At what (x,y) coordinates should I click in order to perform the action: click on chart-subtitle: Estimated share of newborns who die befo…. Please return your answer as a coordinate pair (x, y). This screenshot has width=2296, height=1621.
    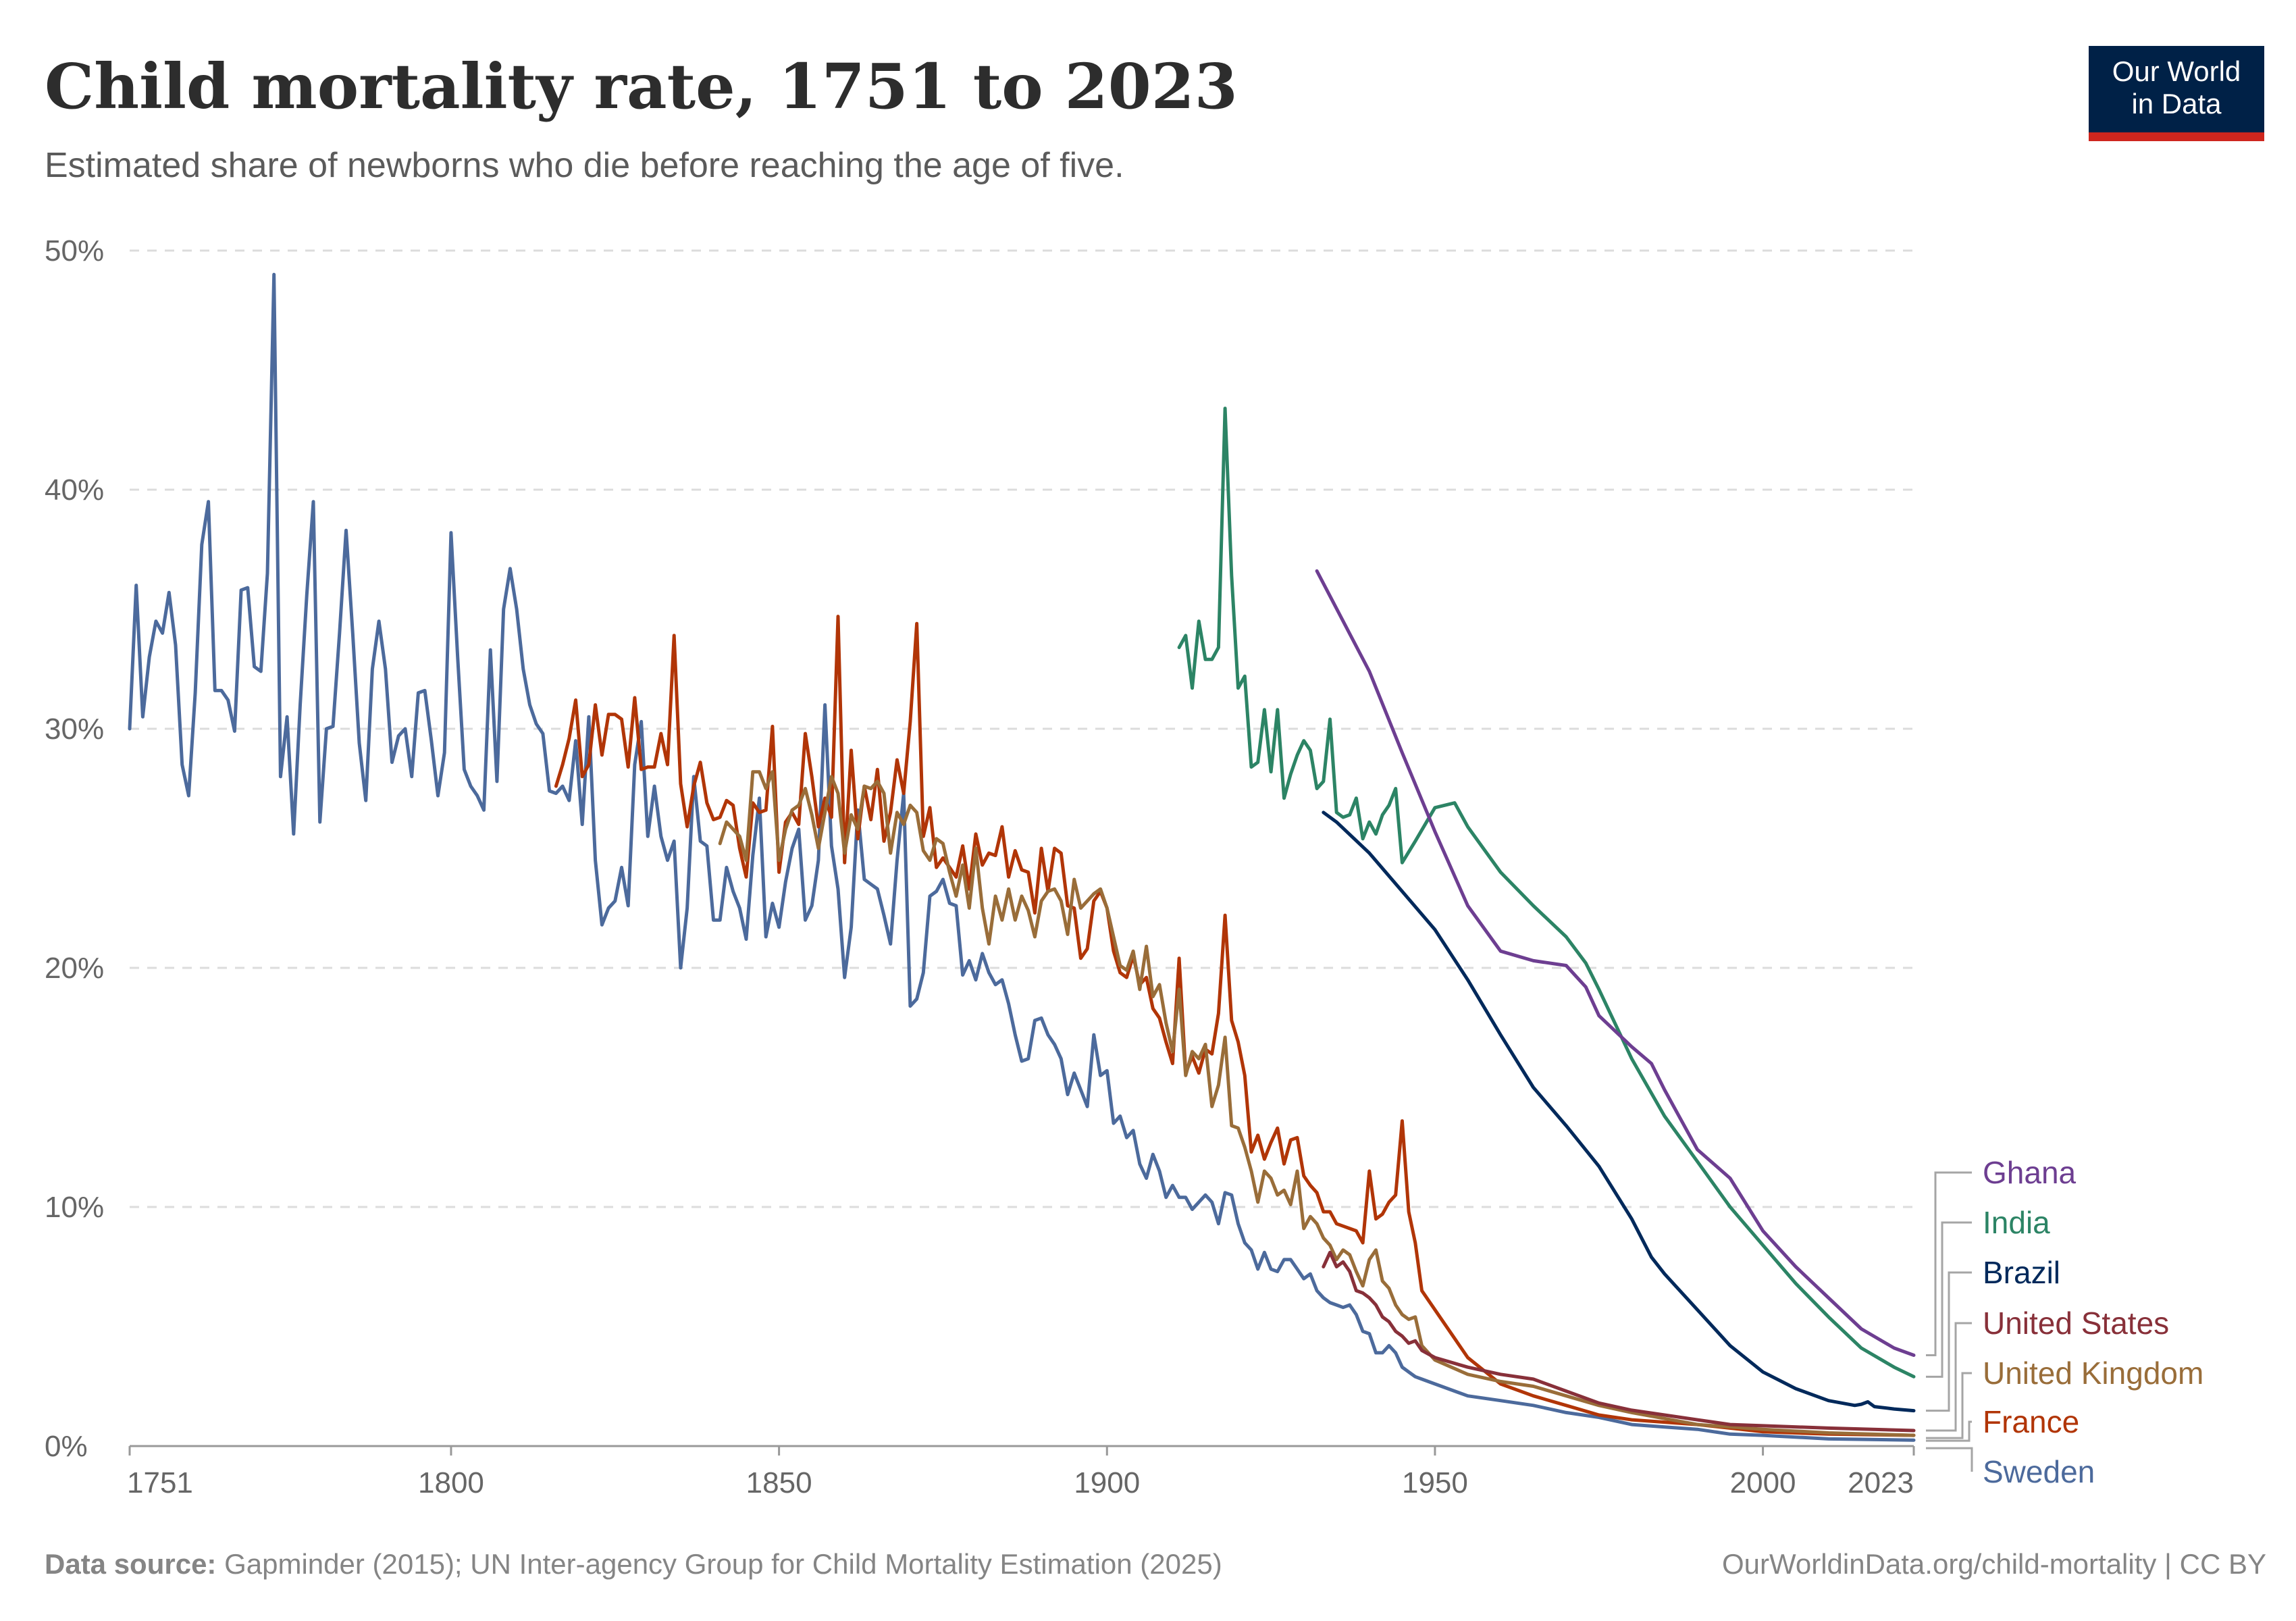
    Looking at the image, I should click on (584, 165).